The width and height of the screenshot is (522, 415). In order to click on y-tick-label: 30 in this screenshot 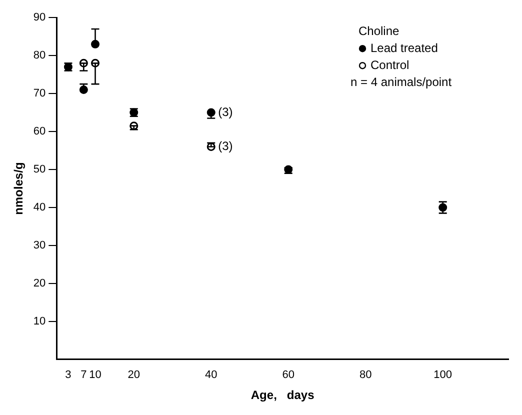, I will do `click(39, 246)`.